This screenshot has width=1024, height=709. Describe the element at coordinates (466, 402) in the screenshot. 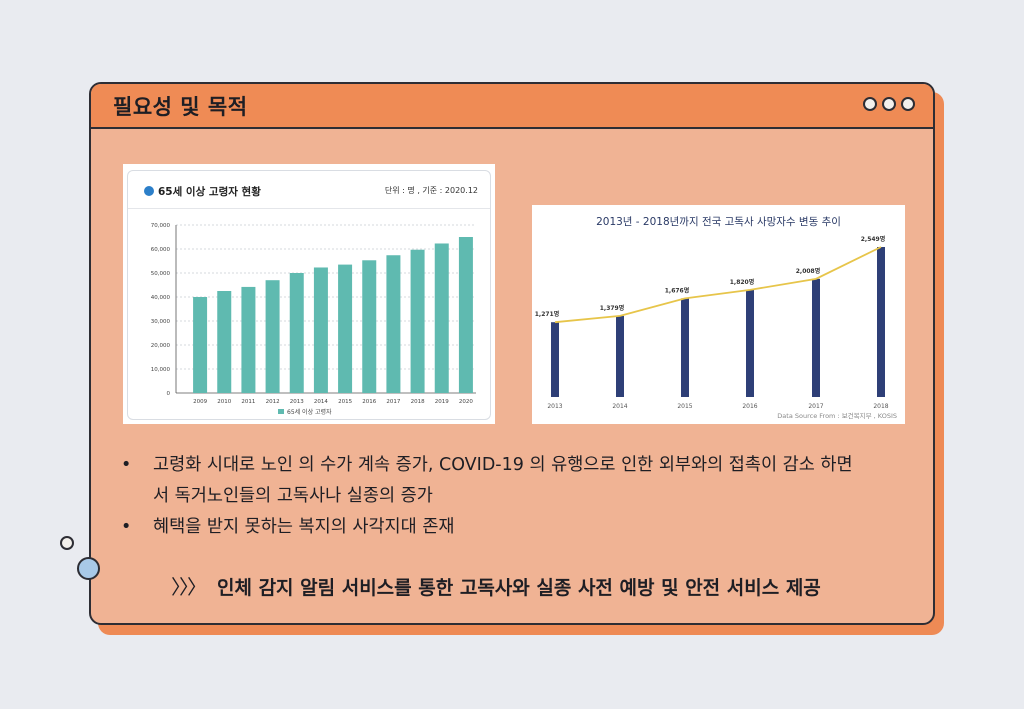

I see `x-tick-label: 2020` at that location.